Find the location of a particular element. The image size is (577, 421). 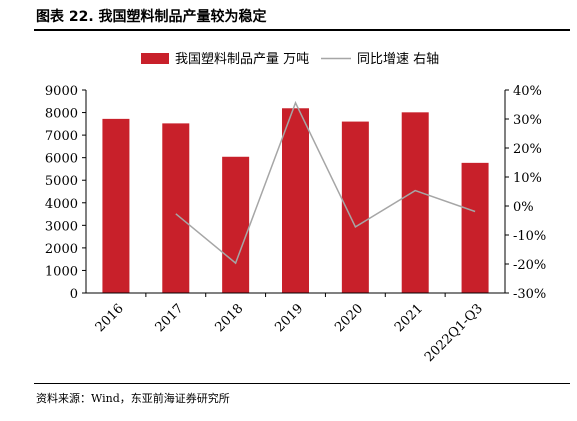

y-tick-label: 4000 is located at coordinates (61, 204).